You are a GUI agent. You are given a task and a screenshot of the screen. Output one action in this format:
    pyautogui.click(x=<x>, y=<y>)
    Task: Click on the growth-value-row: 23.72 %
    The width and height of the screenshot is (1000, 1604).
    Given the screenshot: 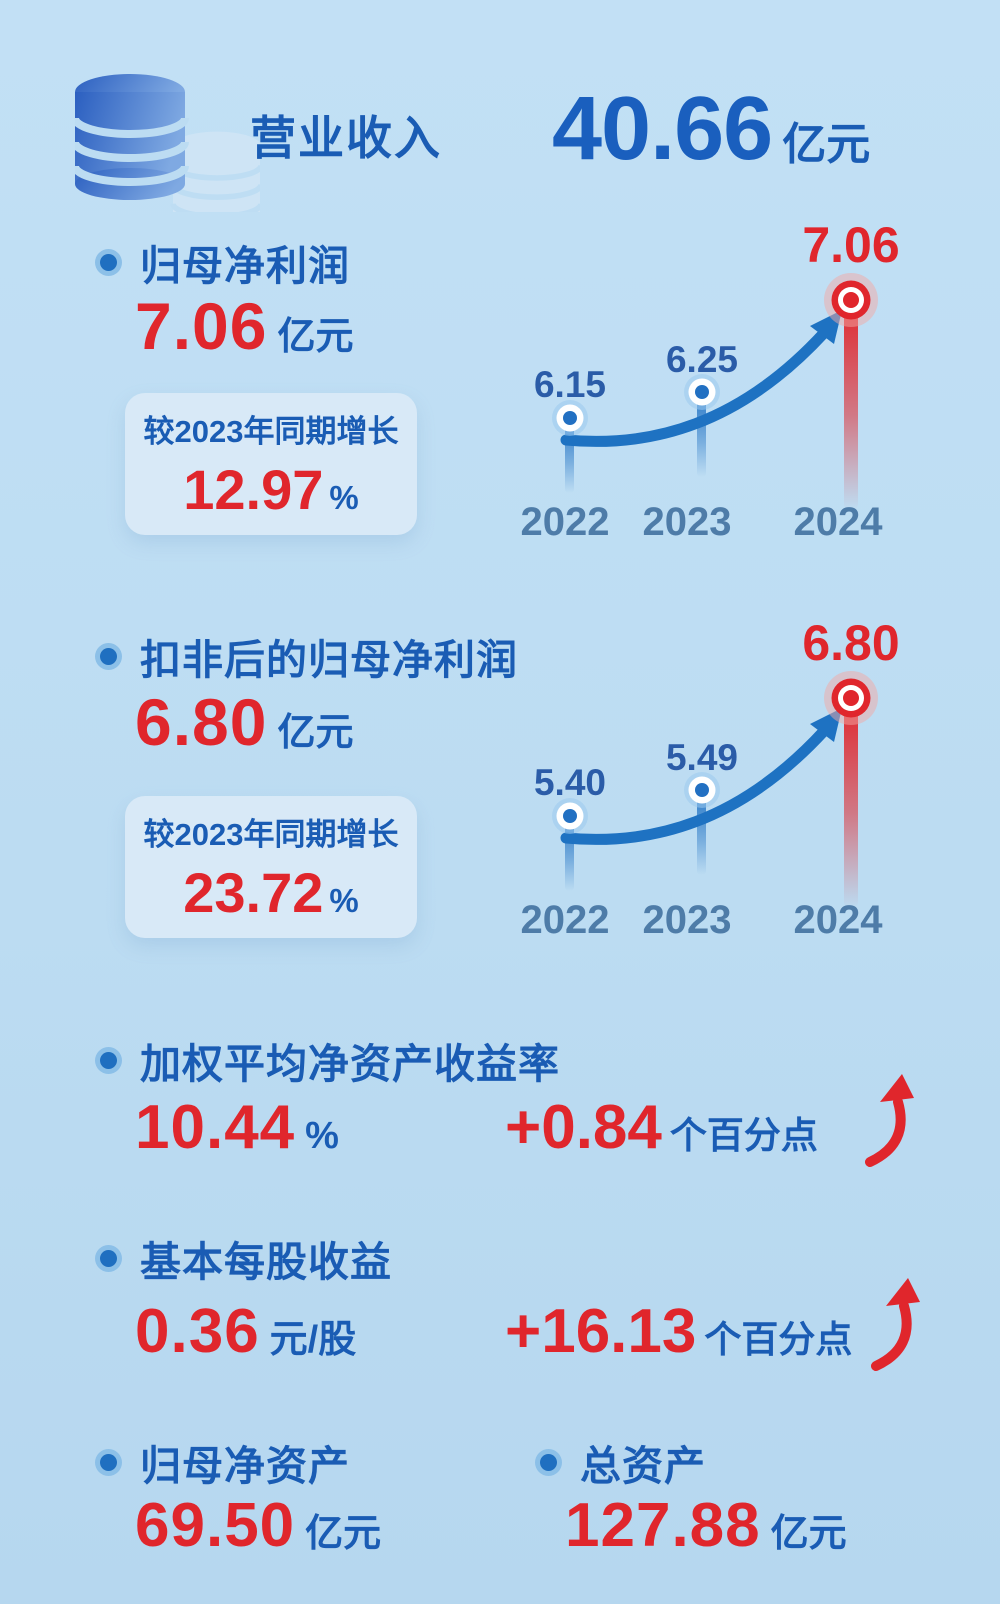 What is the action you would take?
    pyautogui.click(x=270, y=892)
    